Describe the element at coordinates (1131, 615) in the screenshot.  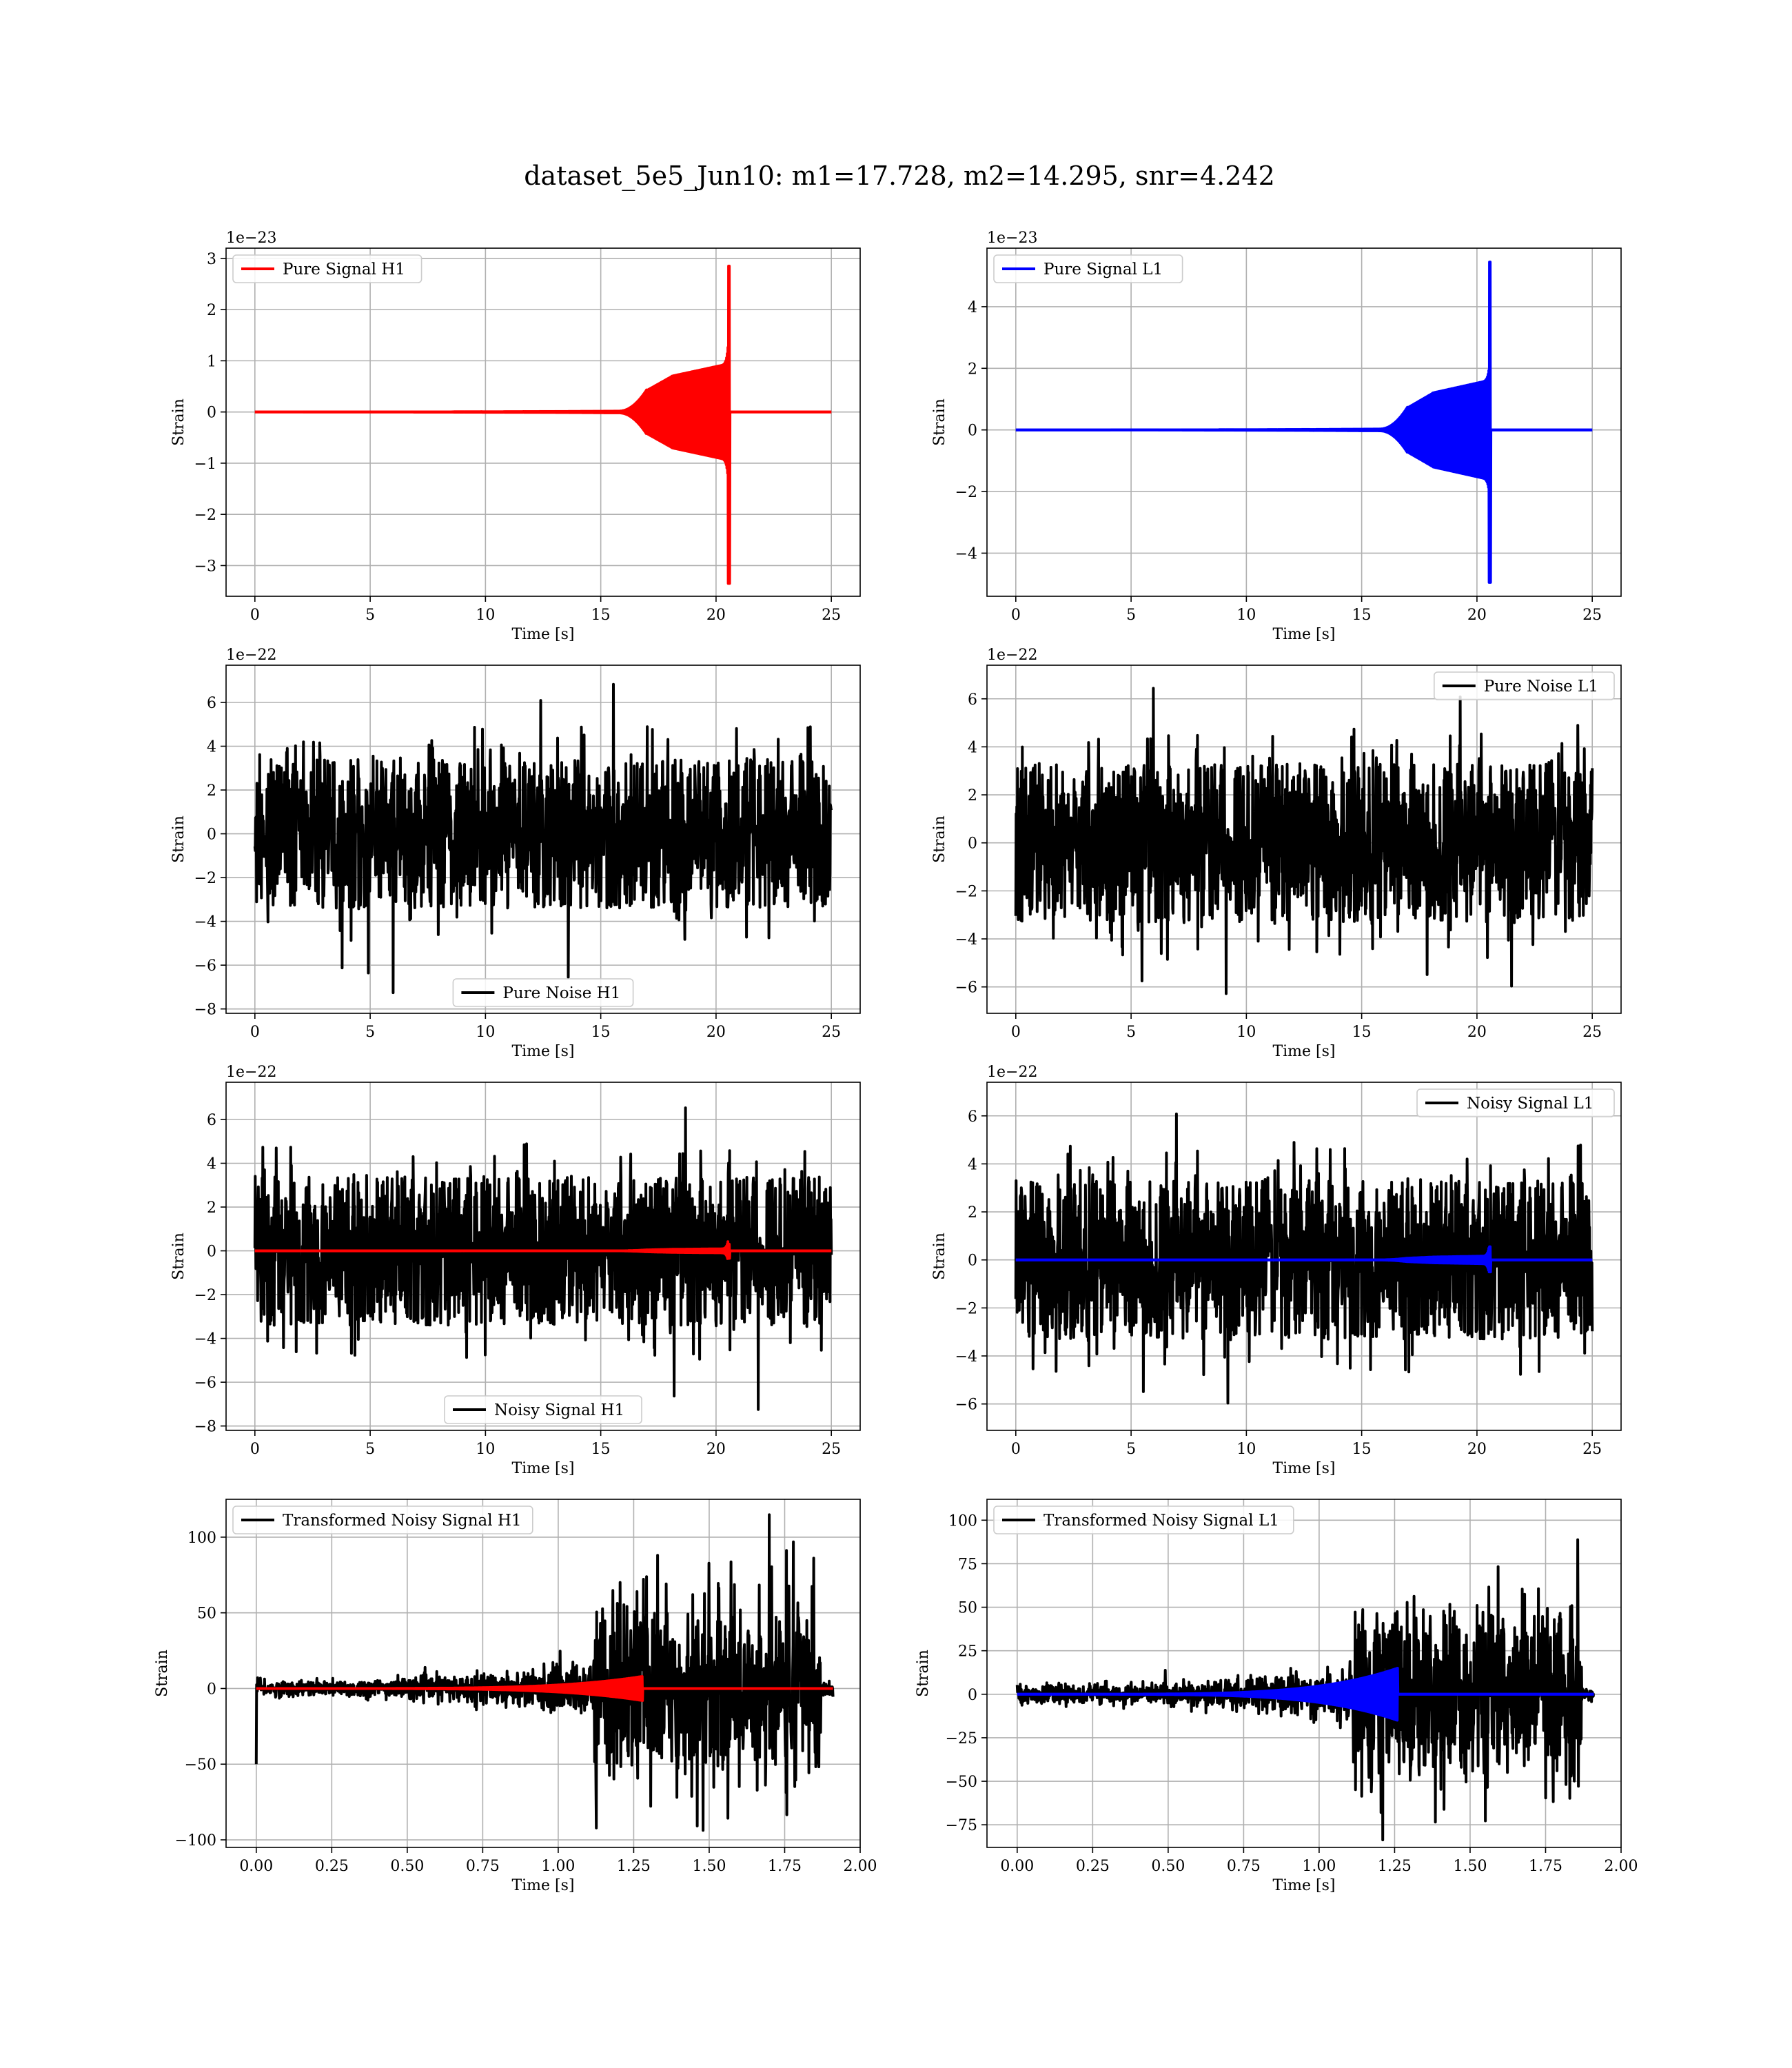
I see `x-tick-label: 5` at that location.